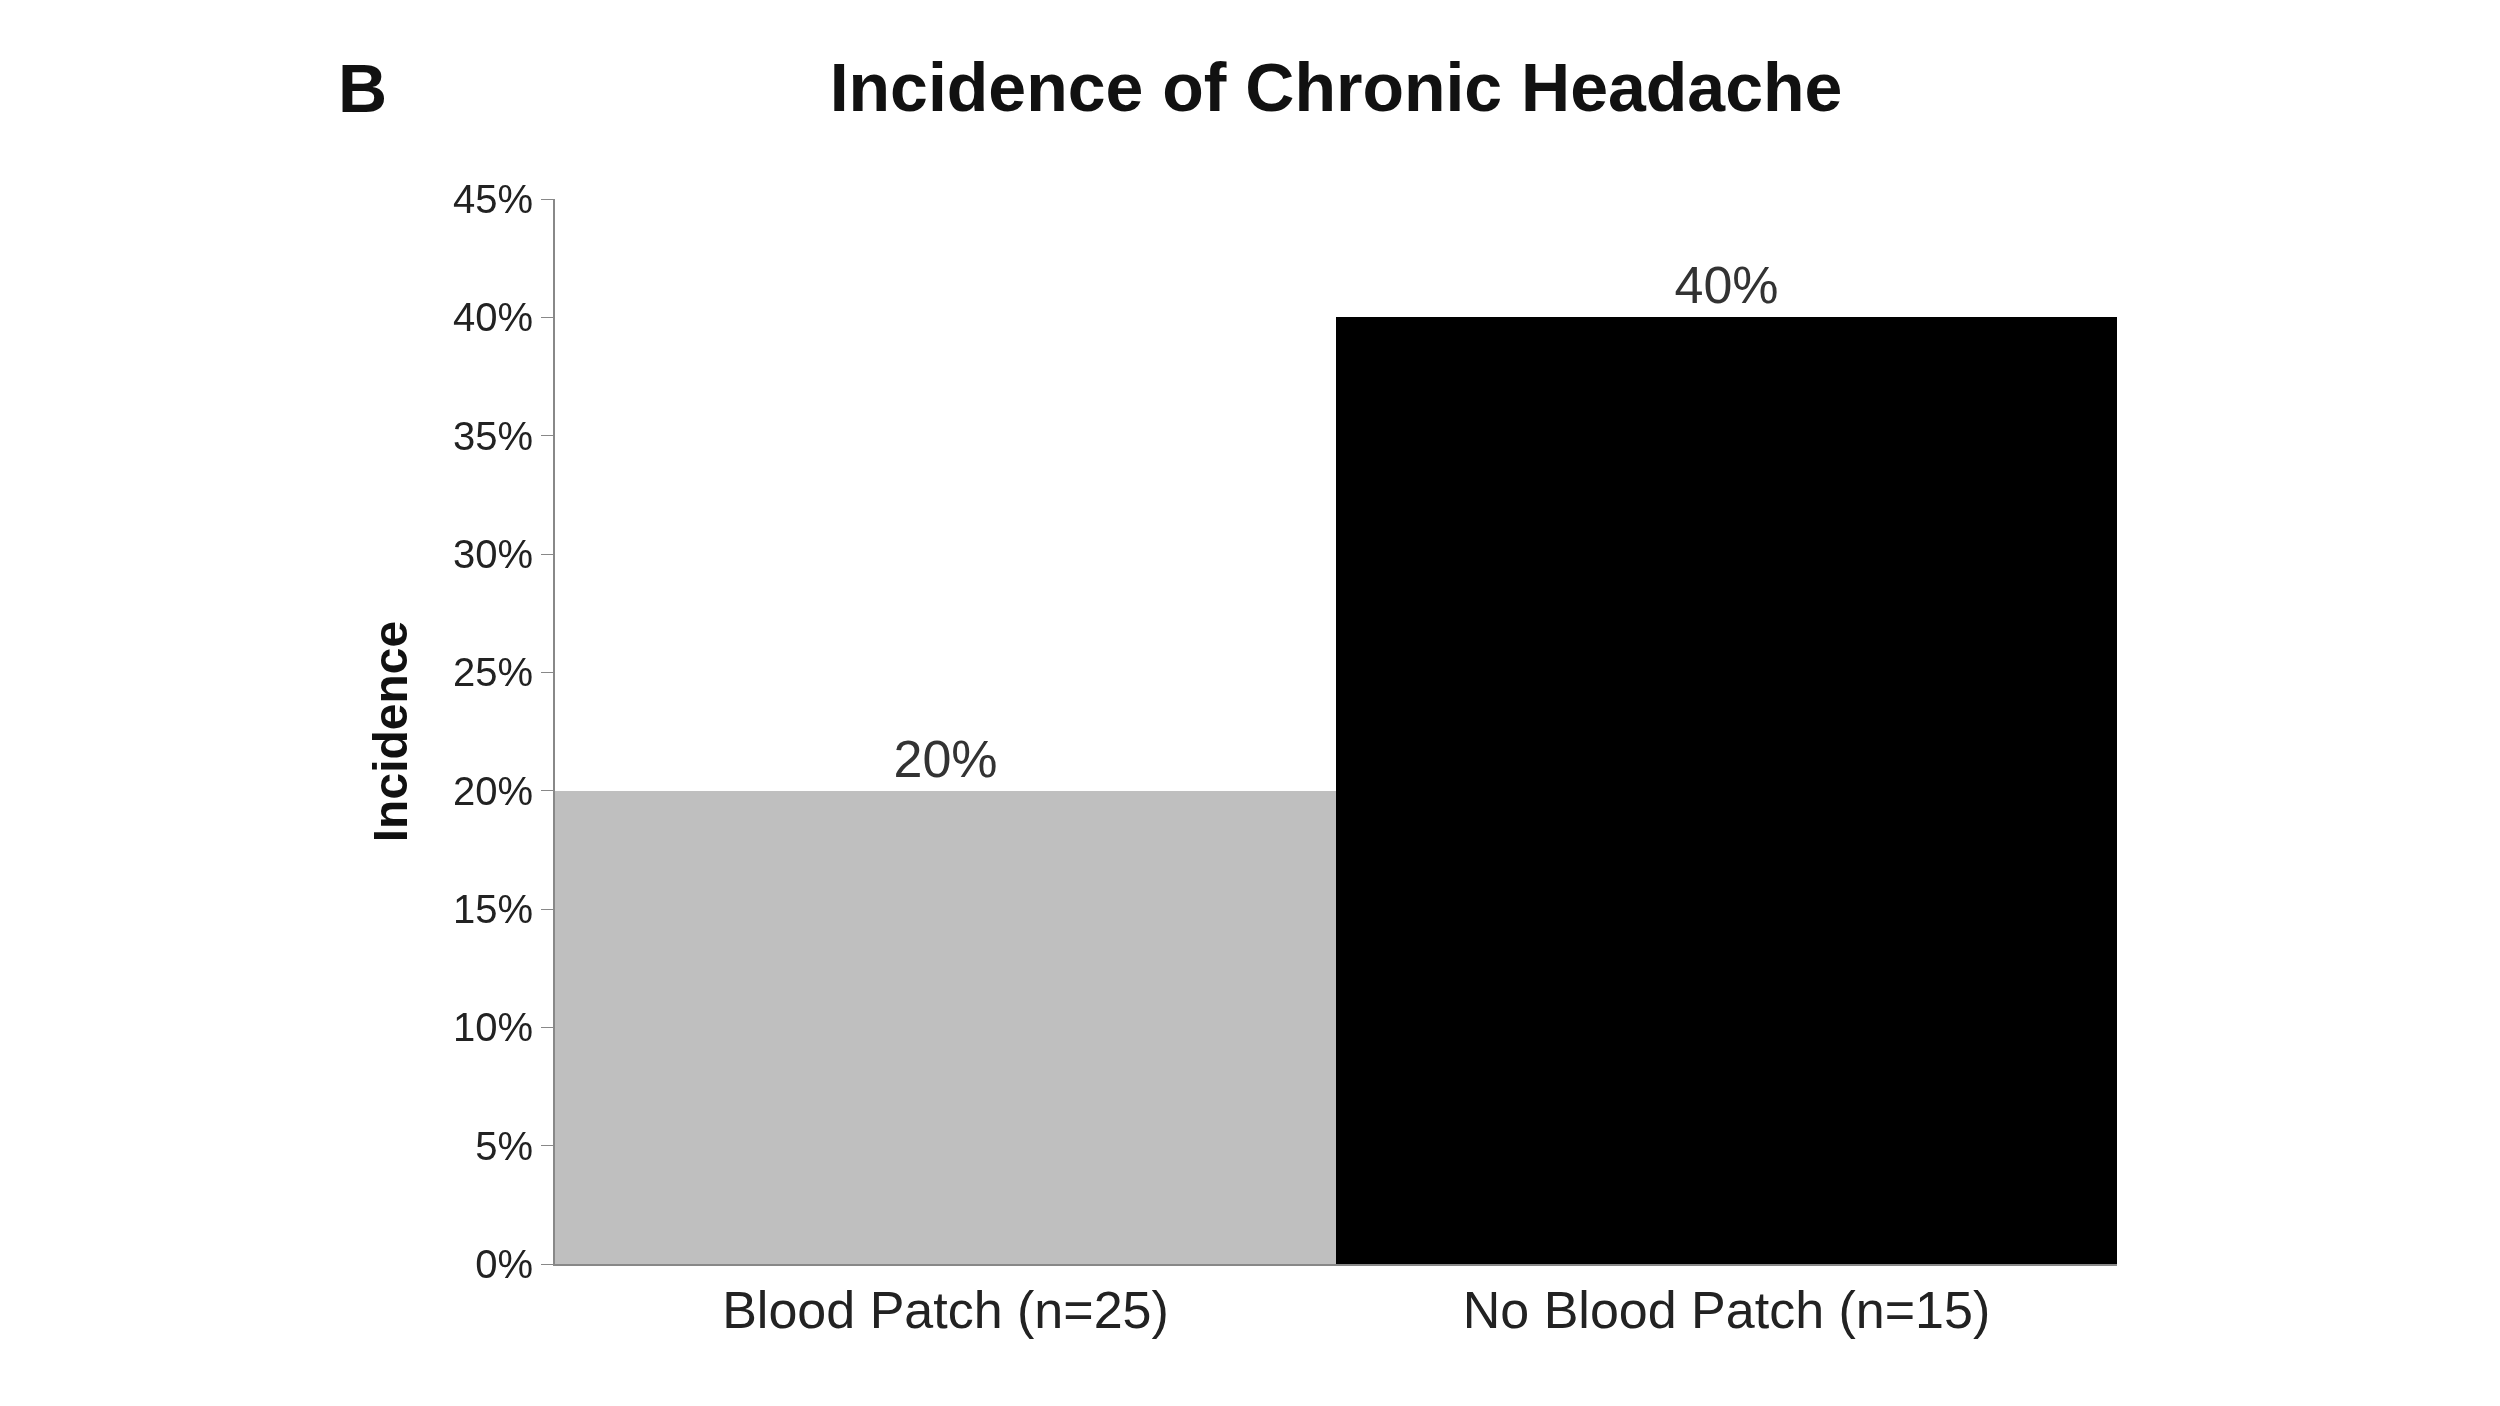 The width and height of the screenshot is (2500, 1406). I want to click on x-tick-label: No Blood Patch (n=15), so click(1726, 1310).